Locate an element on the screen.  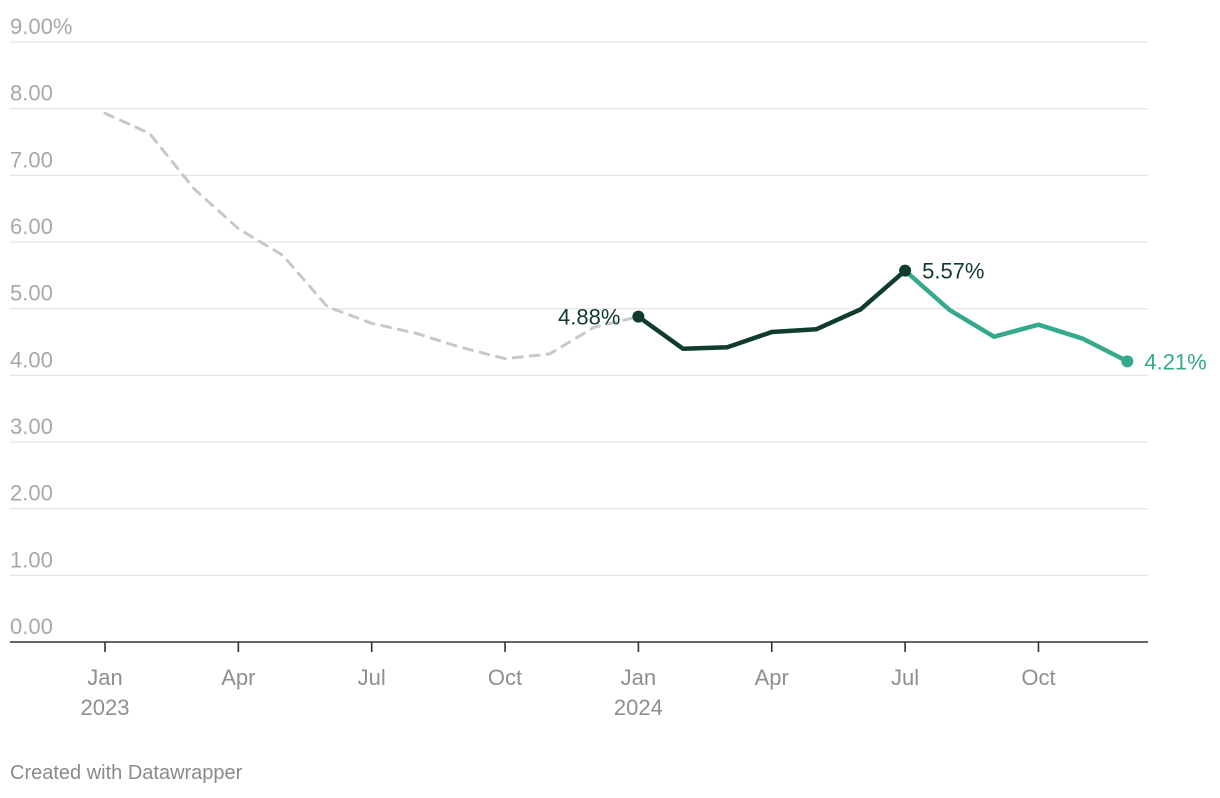
y-tick-label: 3.00 is located at coordinates (31, 426).